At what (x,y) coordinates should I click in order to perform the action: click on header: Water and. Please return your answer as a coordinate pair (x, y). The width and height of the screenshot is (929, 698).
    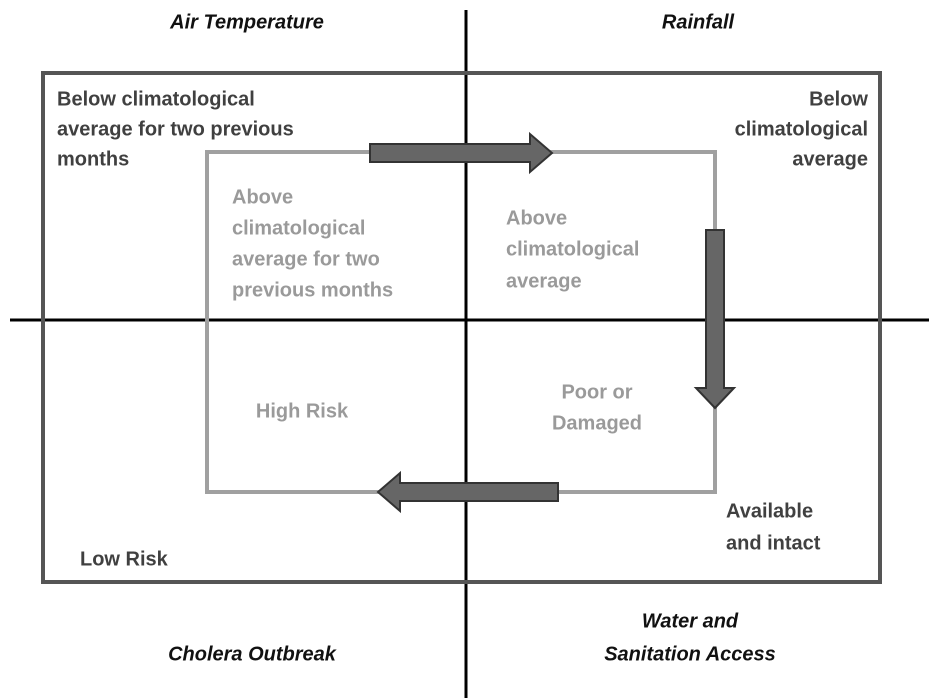
    Looking at the image, I should click on (690, 621).